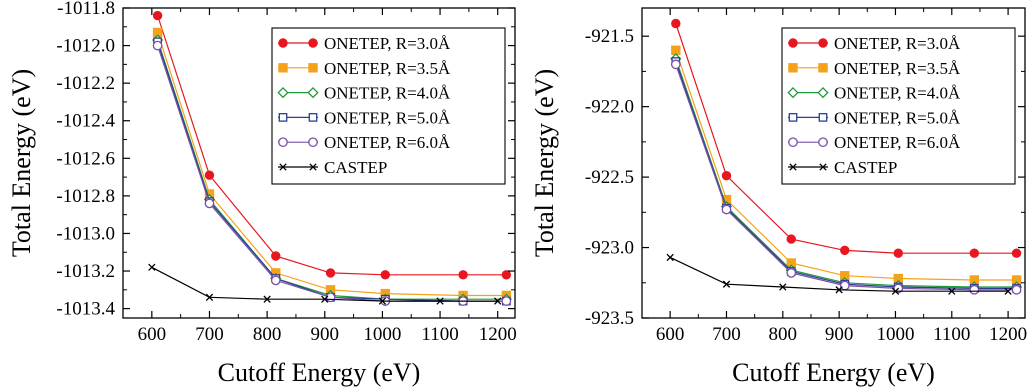 This screenshot has height=392, width=1032. I want to click on y-tick-label: -1012.0, so click(85, 46).